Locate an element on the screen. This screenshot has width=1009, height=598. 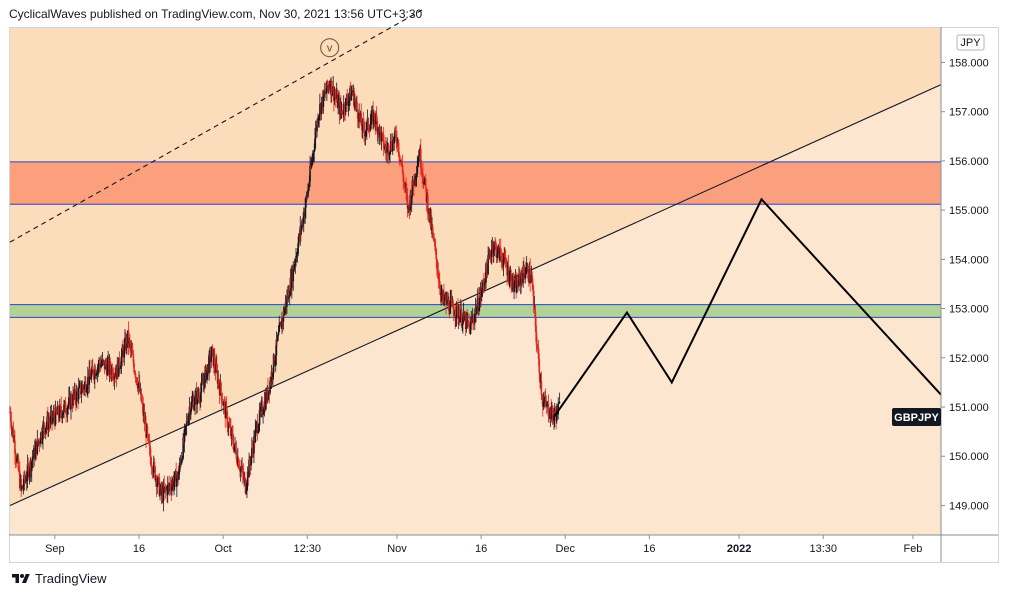
tradingview-brand: TradingView is located at coordinates (71, 578).